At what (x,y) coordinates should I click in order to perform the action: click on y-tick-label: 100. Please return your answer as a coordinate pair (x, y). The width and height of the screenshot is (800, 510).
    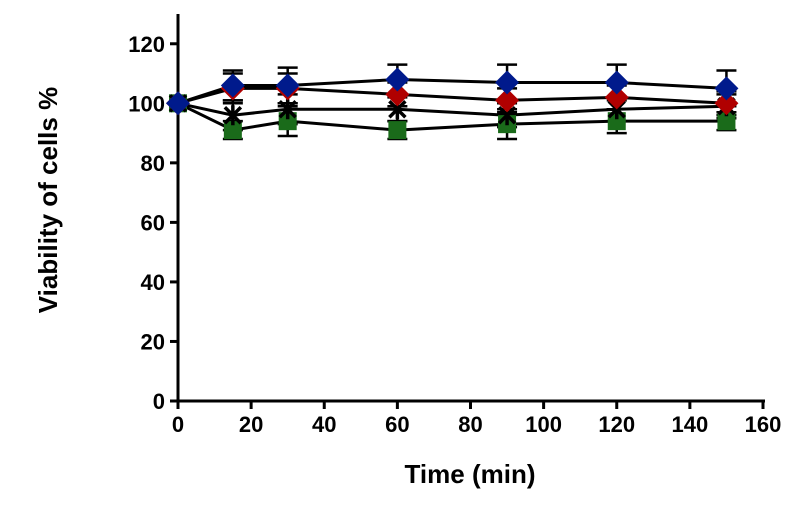
    Looking at the image, I should click on (146, 103).